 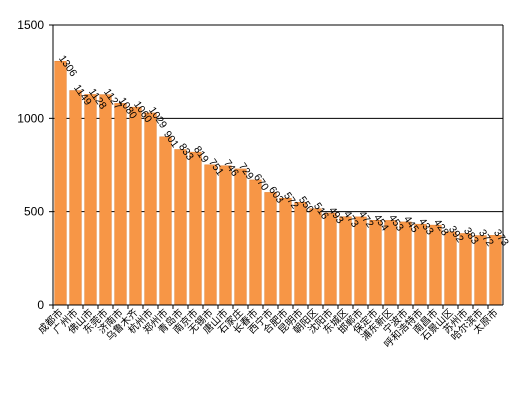 What do you see at coordinates (34, 212) in the screenshot?
I see `y-tick-label: 500` at bounding box center [34, 212].